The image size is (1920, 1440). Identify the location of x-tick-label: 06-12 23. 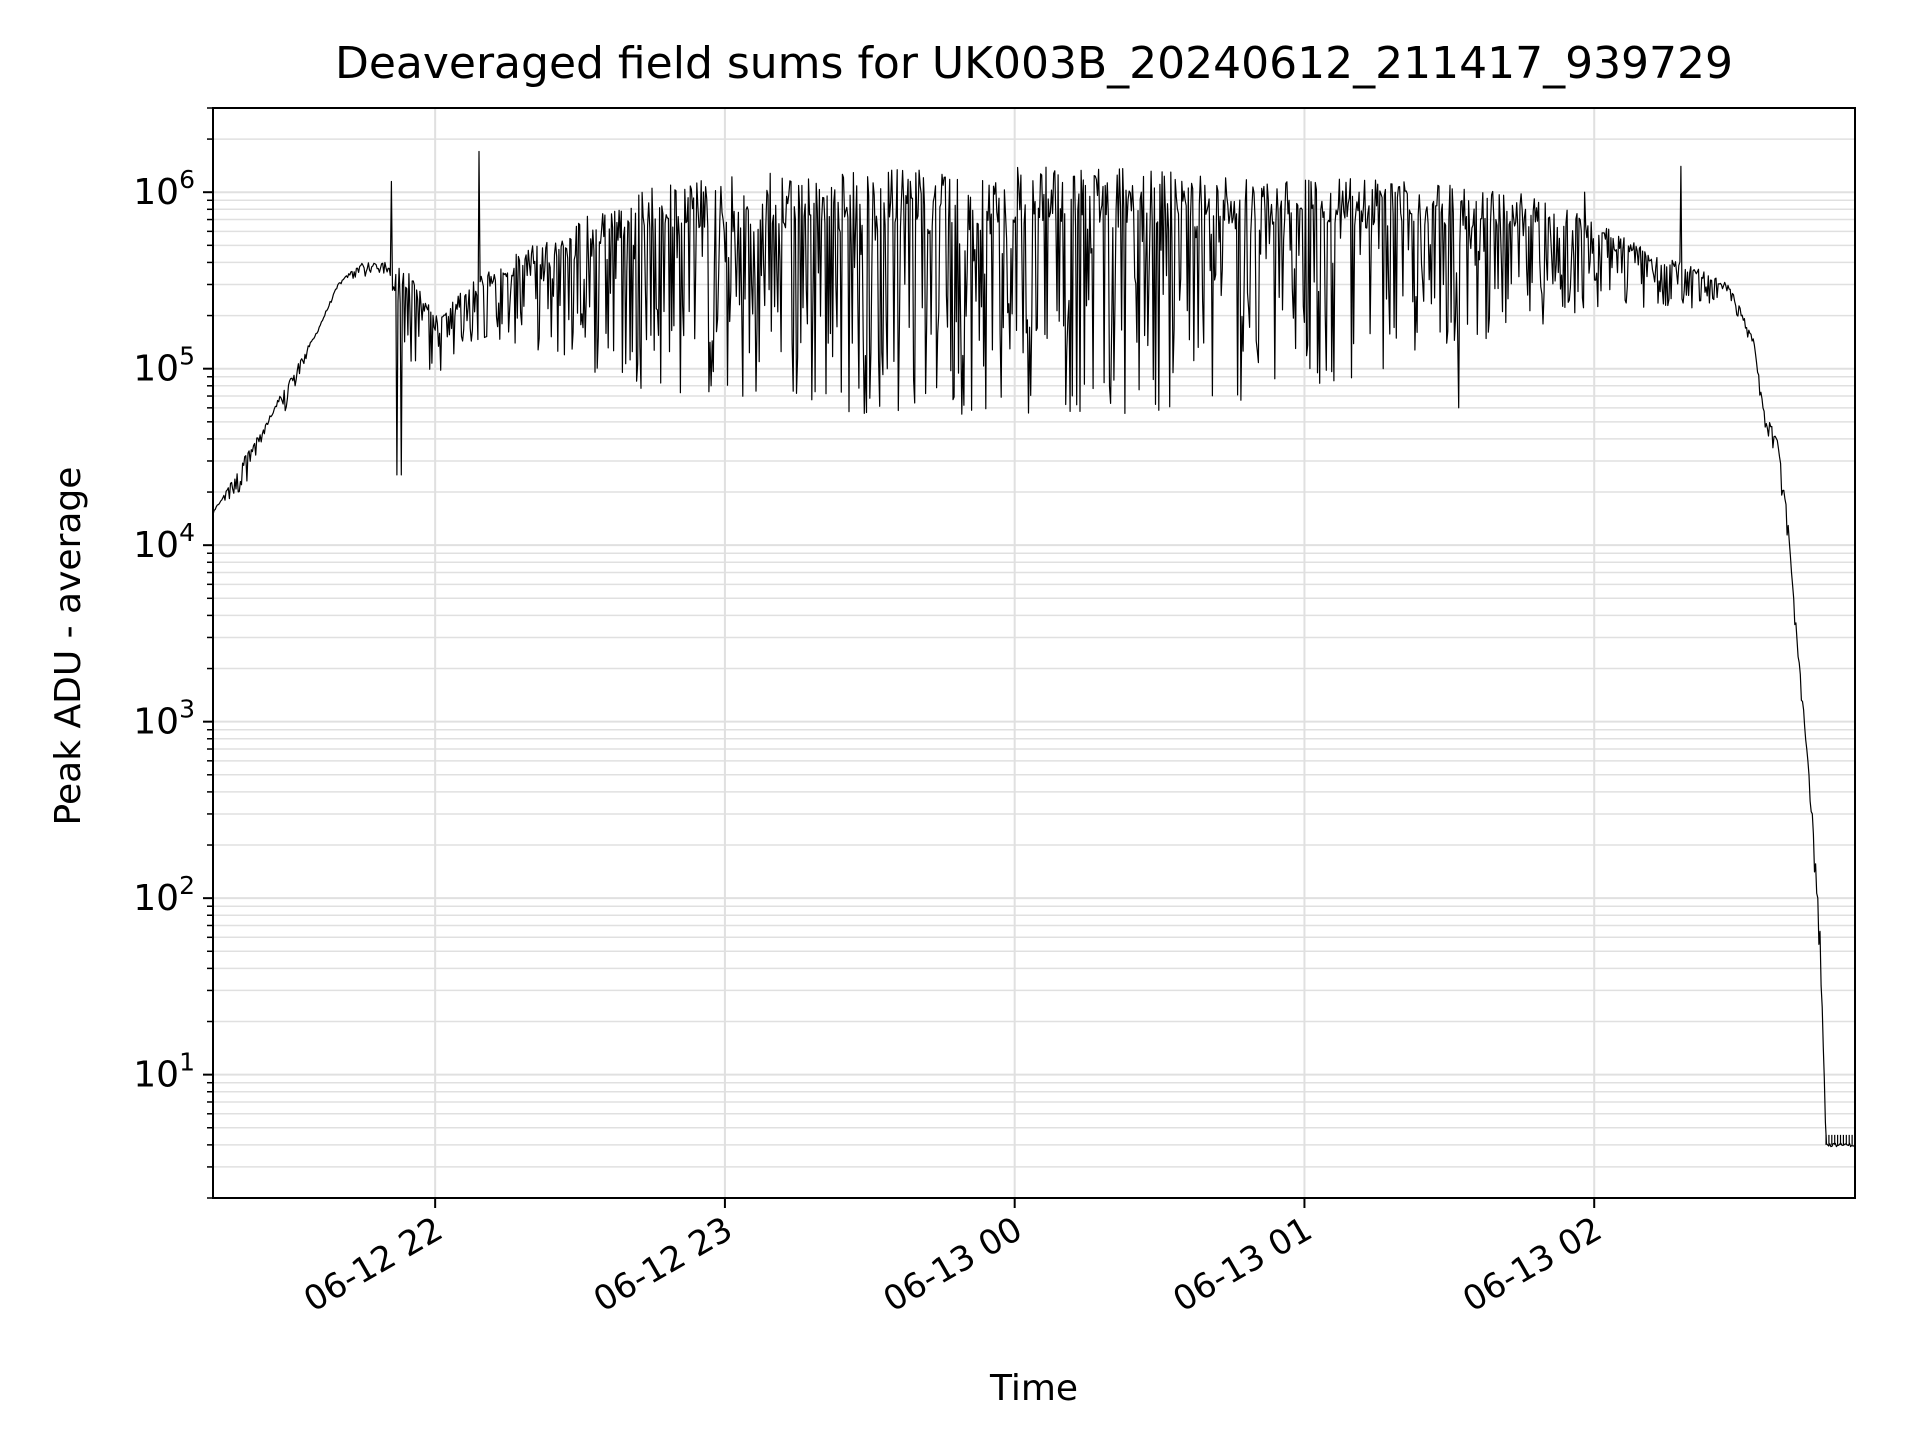
(663, 1264).